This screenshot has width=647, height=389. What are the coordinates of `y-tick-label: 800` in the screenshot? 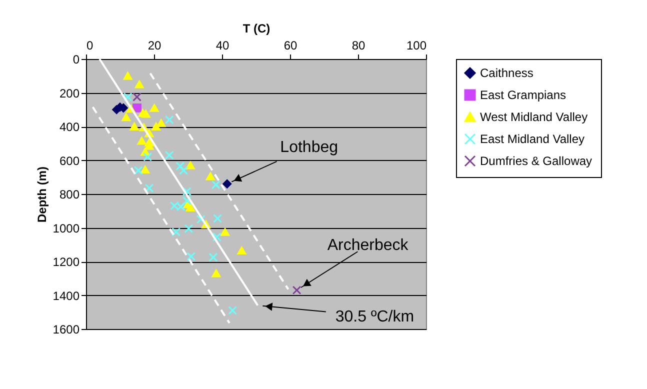 It's located at (69, 195).